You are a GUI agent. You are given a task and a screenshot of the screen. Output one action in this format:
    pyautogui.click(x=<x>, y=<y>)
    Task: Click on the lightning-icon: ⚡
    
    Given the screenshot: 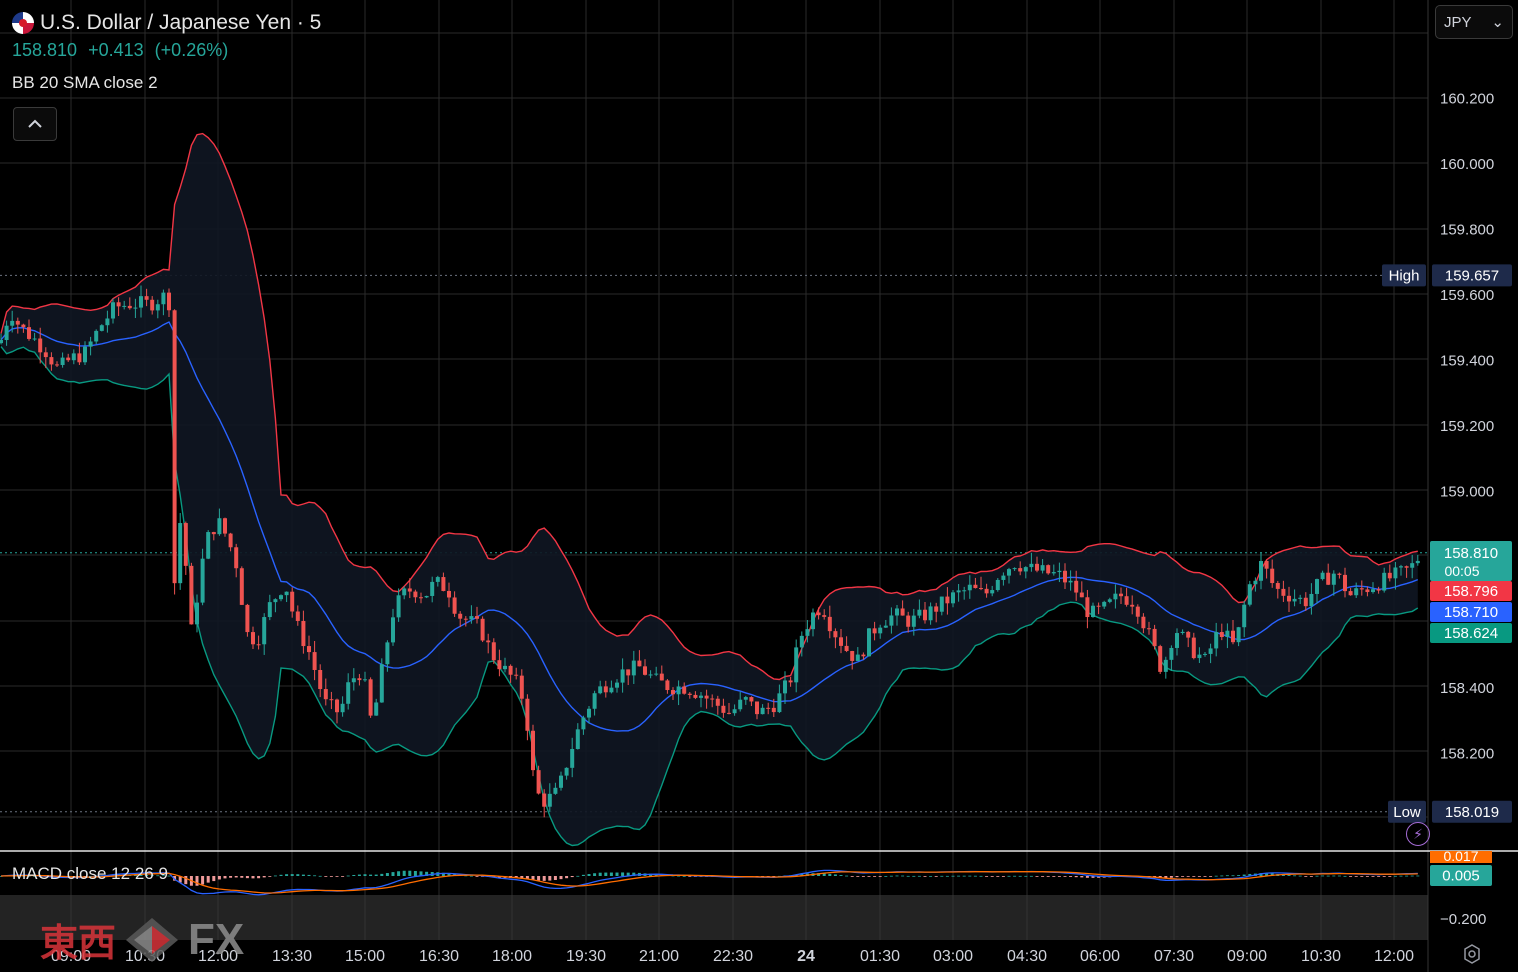 What is the action you would take?
    pyautogui.click(x=1418, y=834)
    